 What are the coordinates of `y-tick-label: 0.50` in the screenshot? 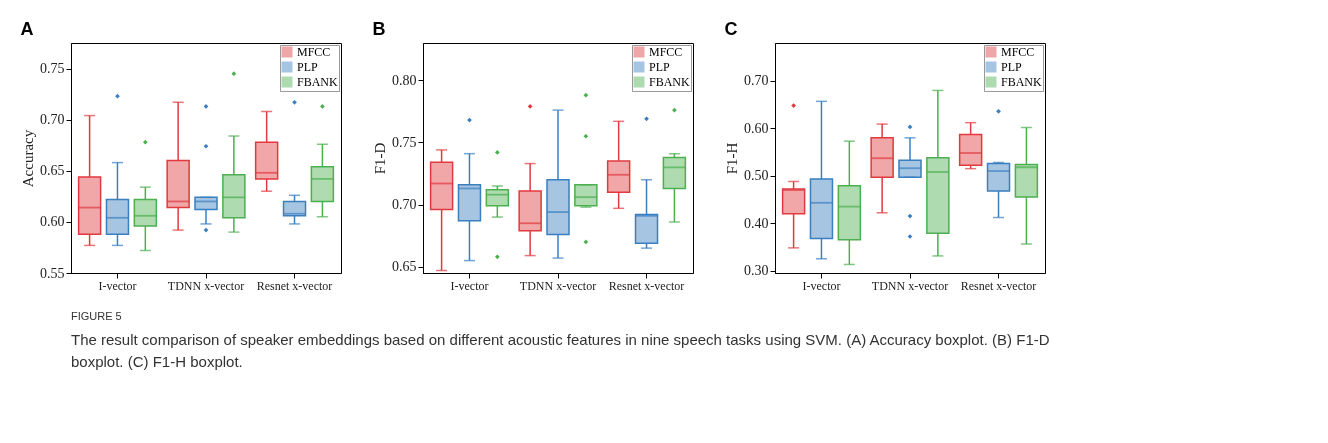 It's located at (756, 176).